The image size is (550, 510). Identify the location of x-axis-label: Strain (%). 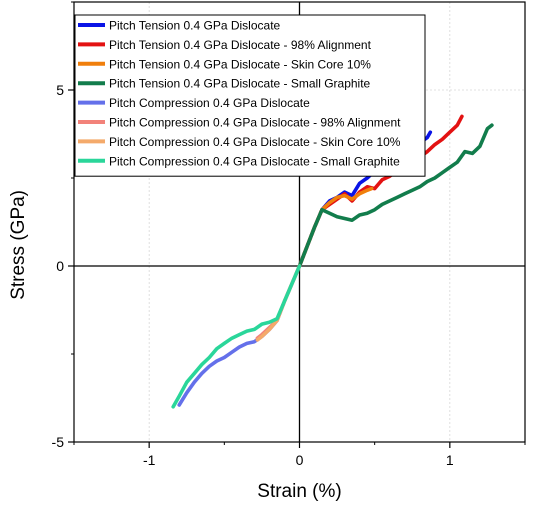
(299, 491).